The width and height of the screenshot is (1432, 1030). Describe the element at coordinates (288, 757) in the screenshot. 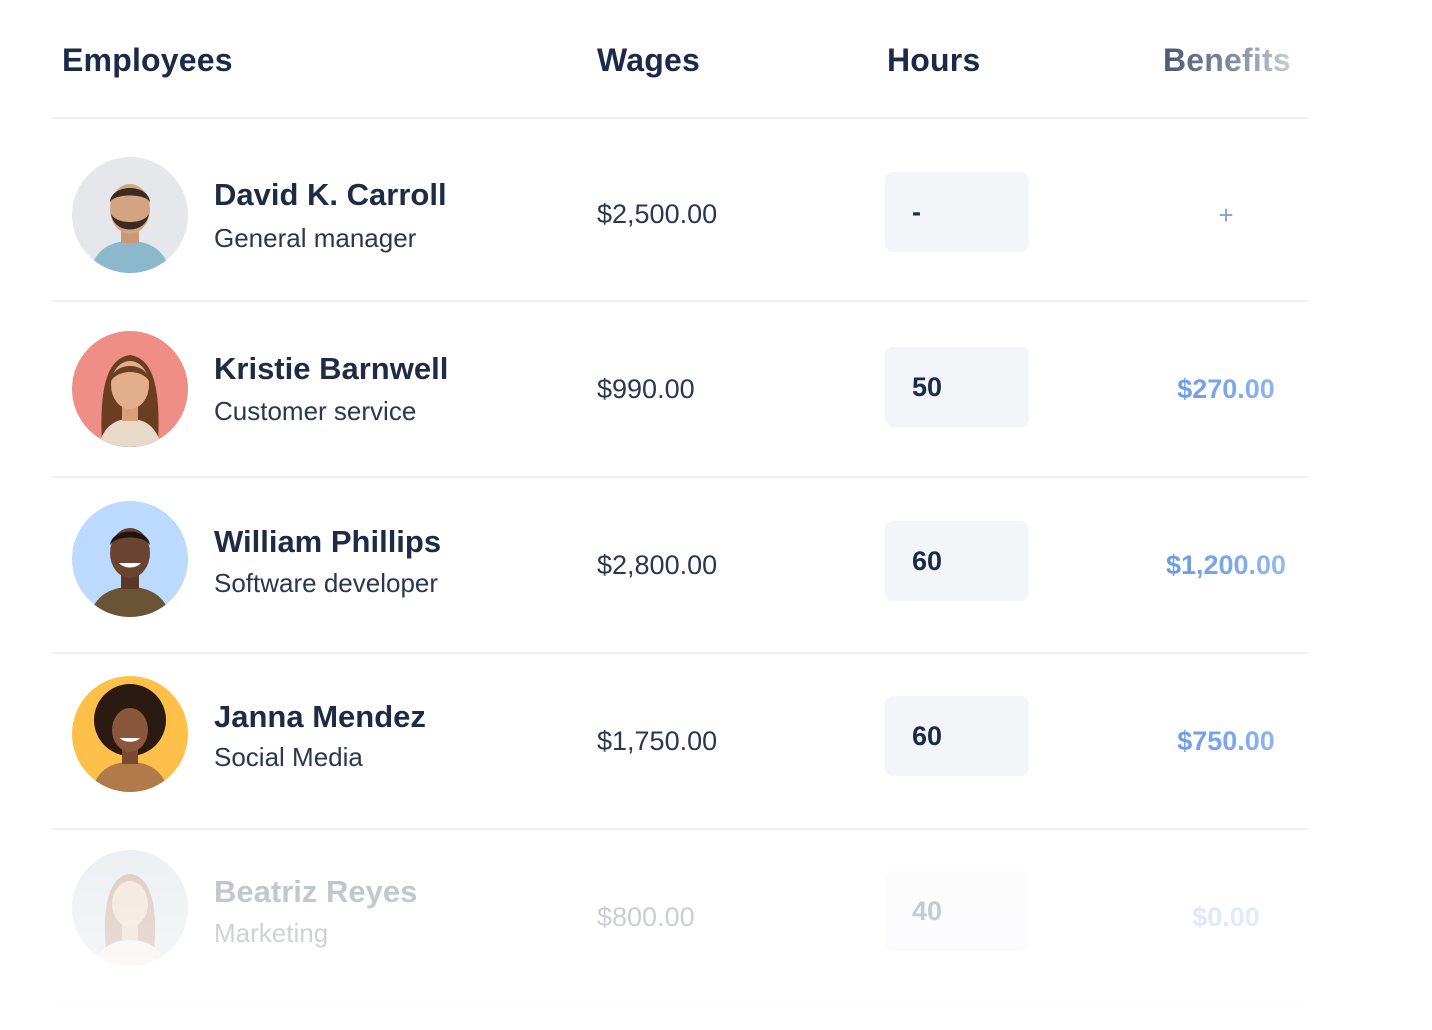

I see `employee-role: Social Media` at that location.